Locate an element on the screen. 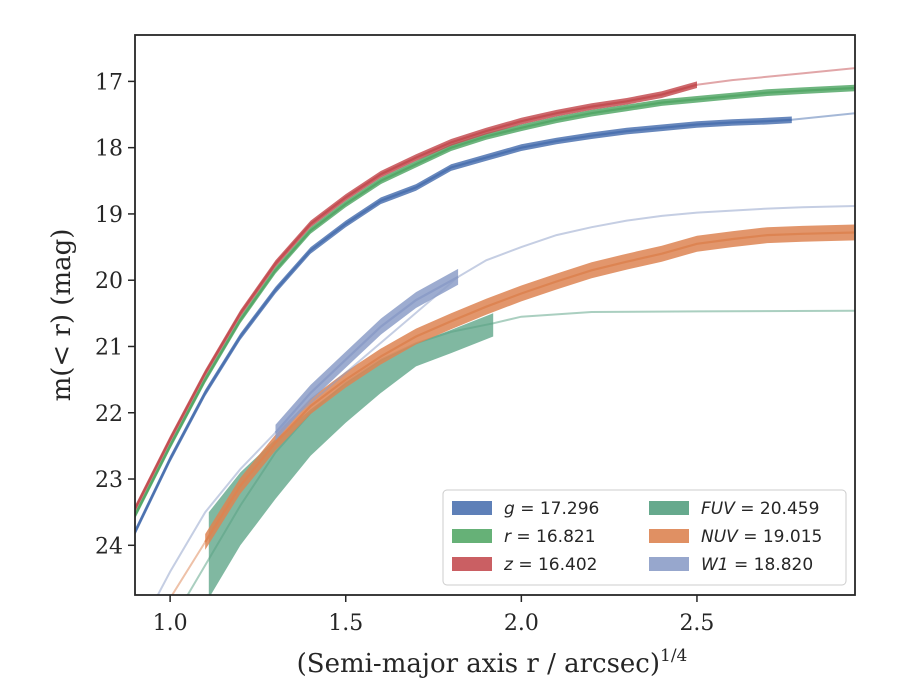 The width and height of the screenshot is (900, 700). x-axis-label-exponent: 1/4 is located at coordinates (673, 656).